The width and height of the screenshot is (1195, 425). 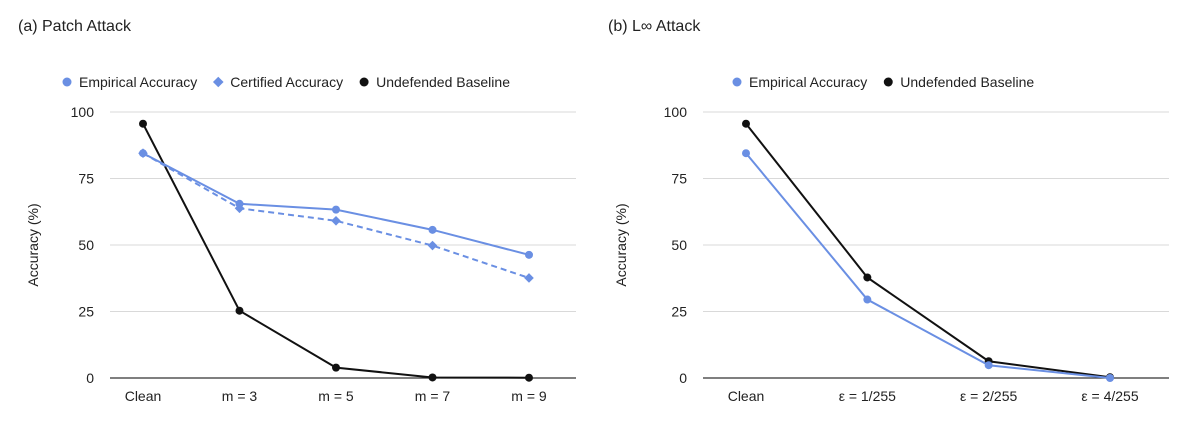 I want to click on x-tick-label: m = 5, so click(x=336, y=396).